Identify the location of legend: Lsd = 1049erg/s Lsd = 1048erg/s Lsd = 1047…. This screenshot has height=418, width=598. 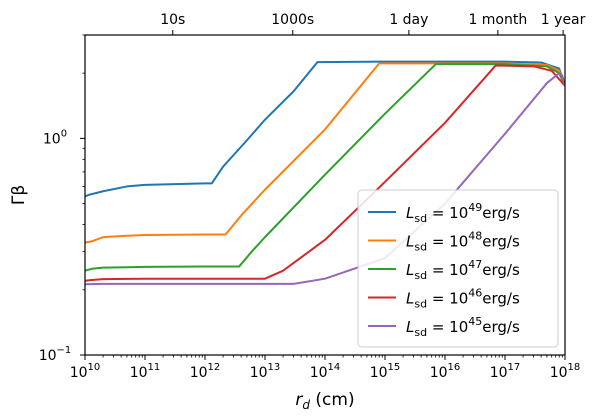
(458, 268).